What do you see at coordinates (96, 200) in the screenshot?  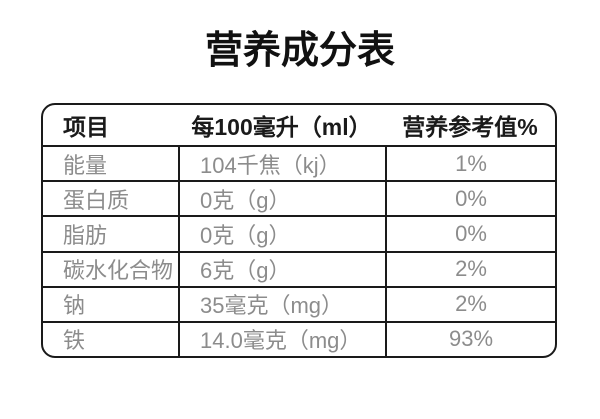 I see `row-item-label: 蛋白质` at bounding box center [96, 200].